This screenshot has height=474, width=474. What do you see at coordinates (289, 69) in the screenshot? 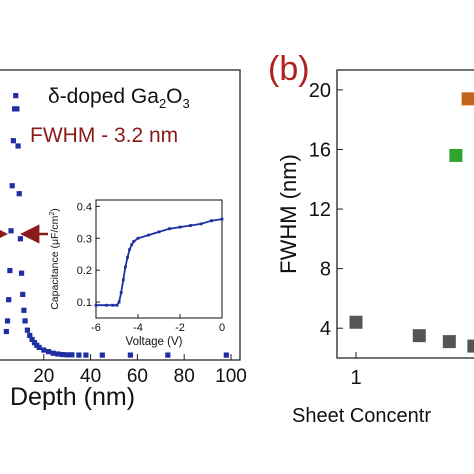
I see `panel-b-label: (b)` at bounding box center [289, 69].